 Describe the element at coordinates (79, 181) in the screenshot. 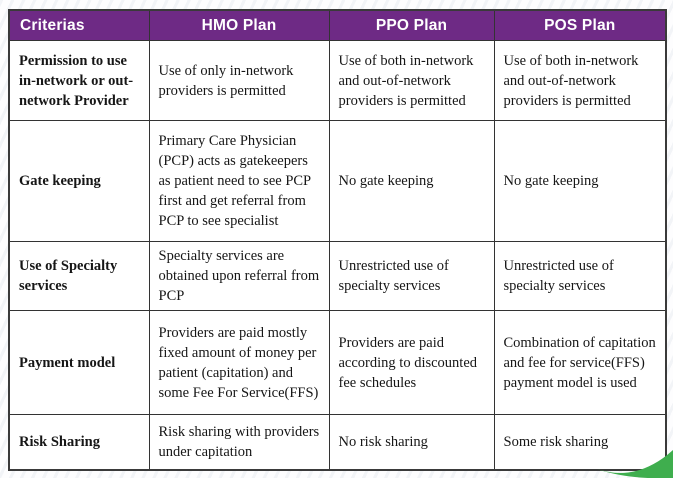

I see `criteria-cell: Gate keeping` at that location.